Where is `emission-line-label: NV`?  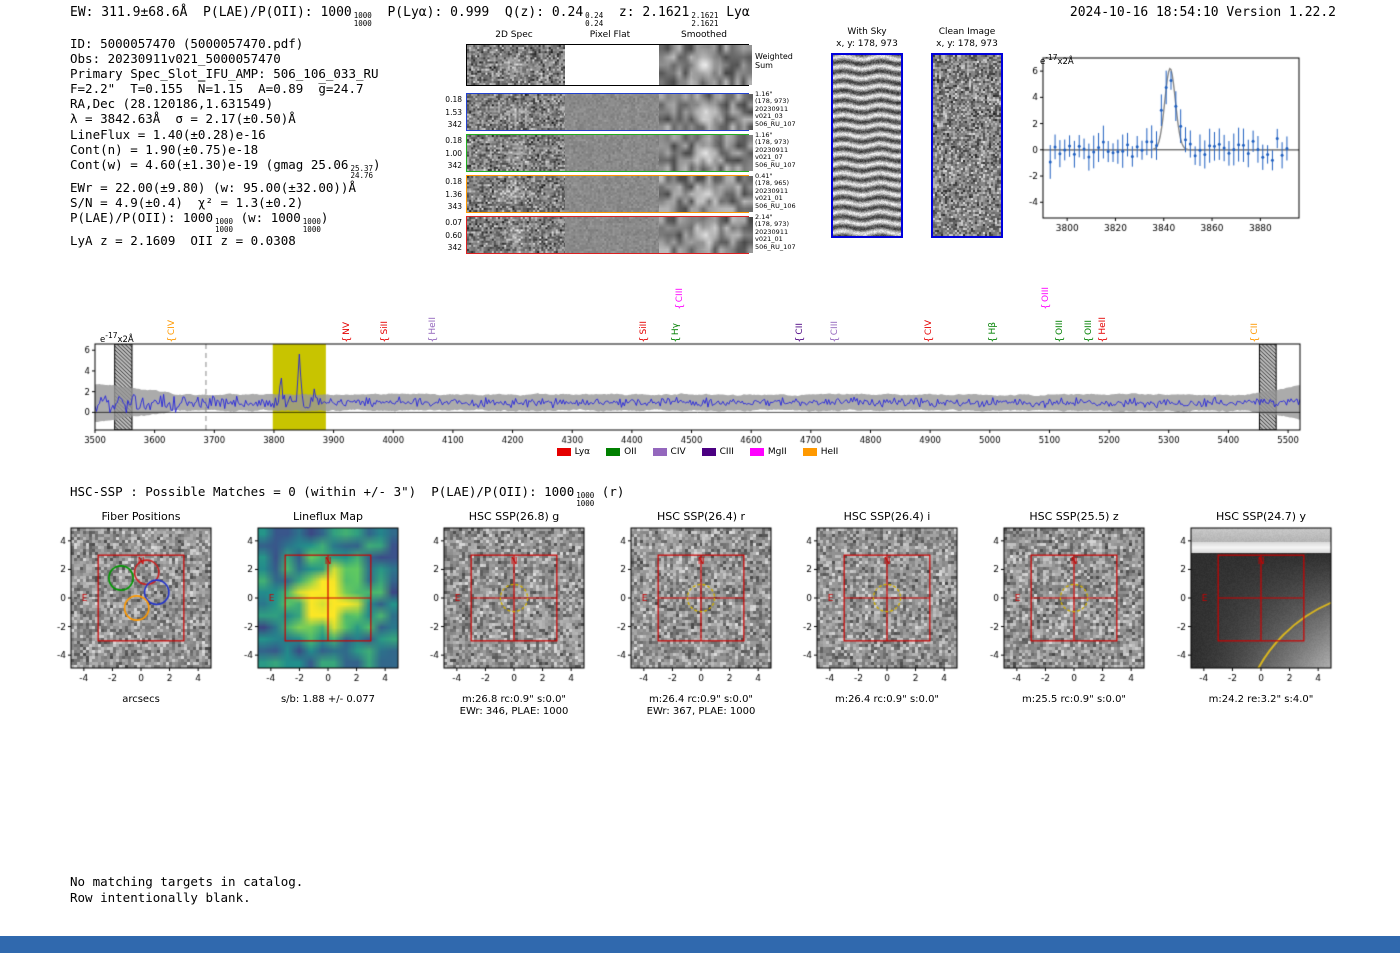 emission-line-label: NV is located at coordinates (347, 328).